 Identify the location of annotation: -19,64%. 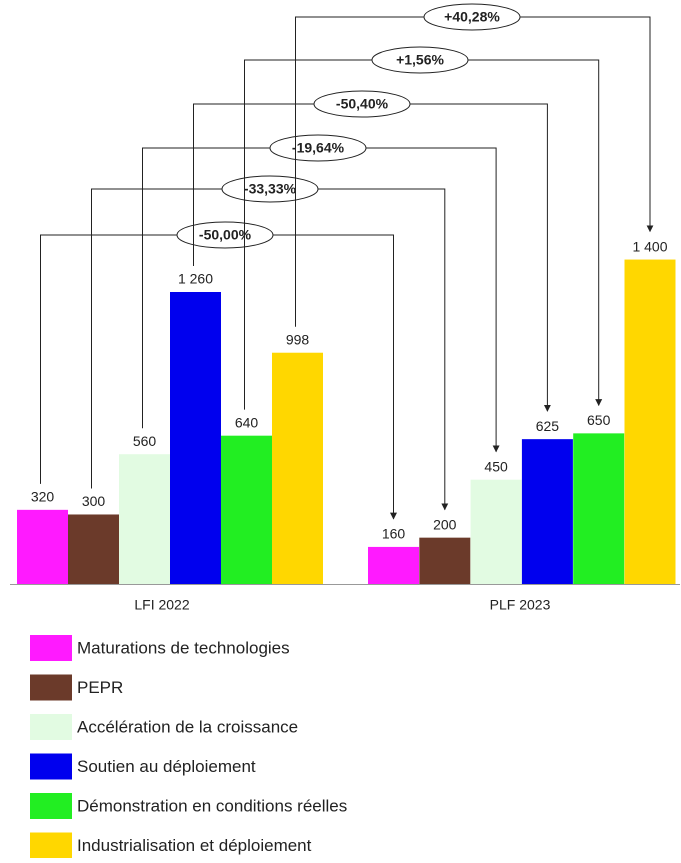
(318, 148).